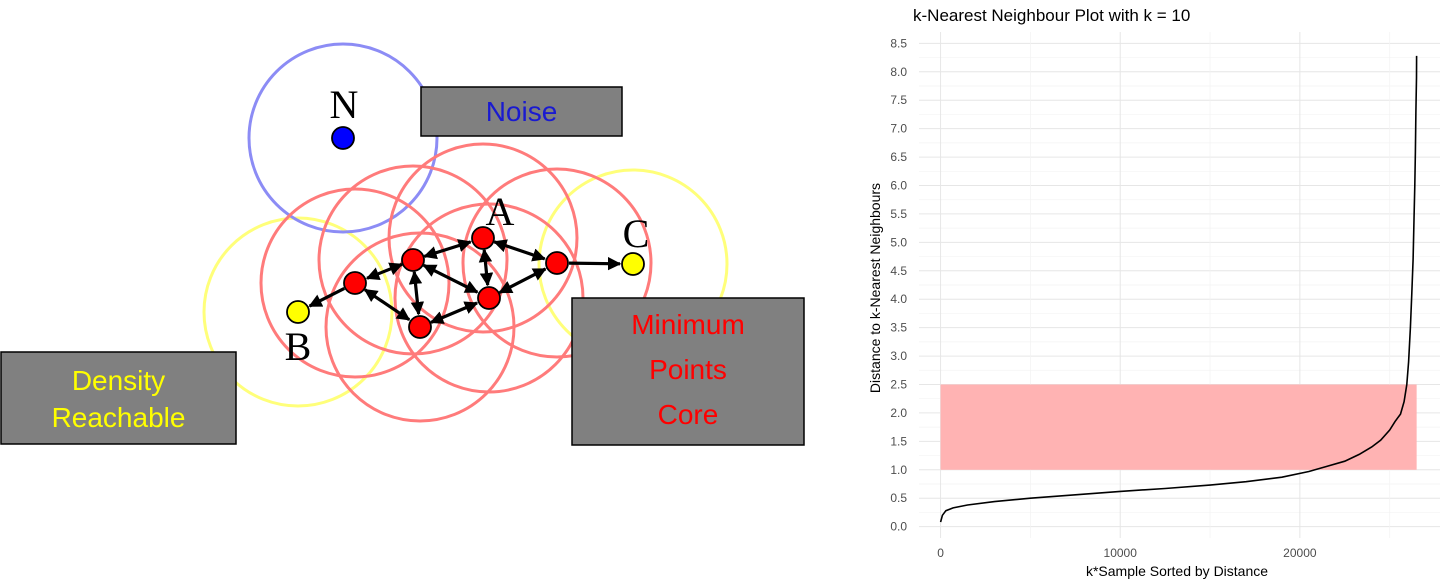 Image resolution: width=1448 pixels, height=587 pixels. I want to click on y-tick-label: 8.0, so click(898, 72).